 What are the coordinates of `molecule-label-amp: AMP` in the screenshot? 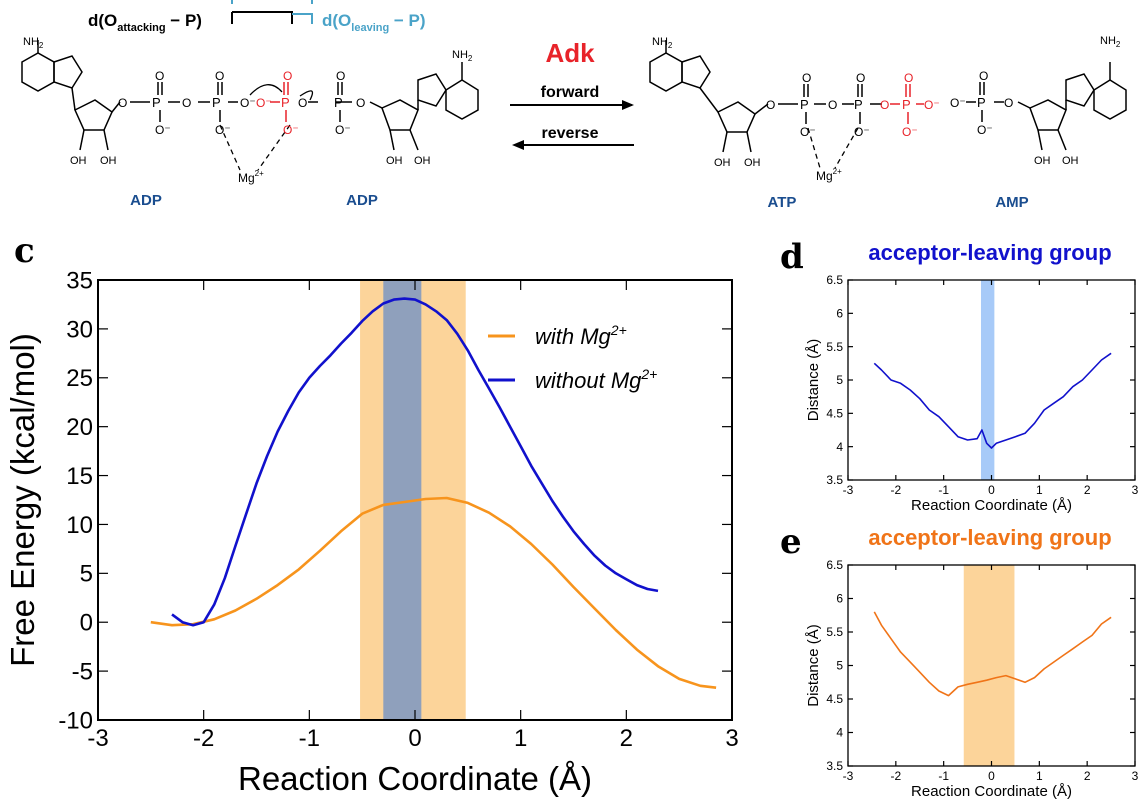 It's located at (1011, 202).